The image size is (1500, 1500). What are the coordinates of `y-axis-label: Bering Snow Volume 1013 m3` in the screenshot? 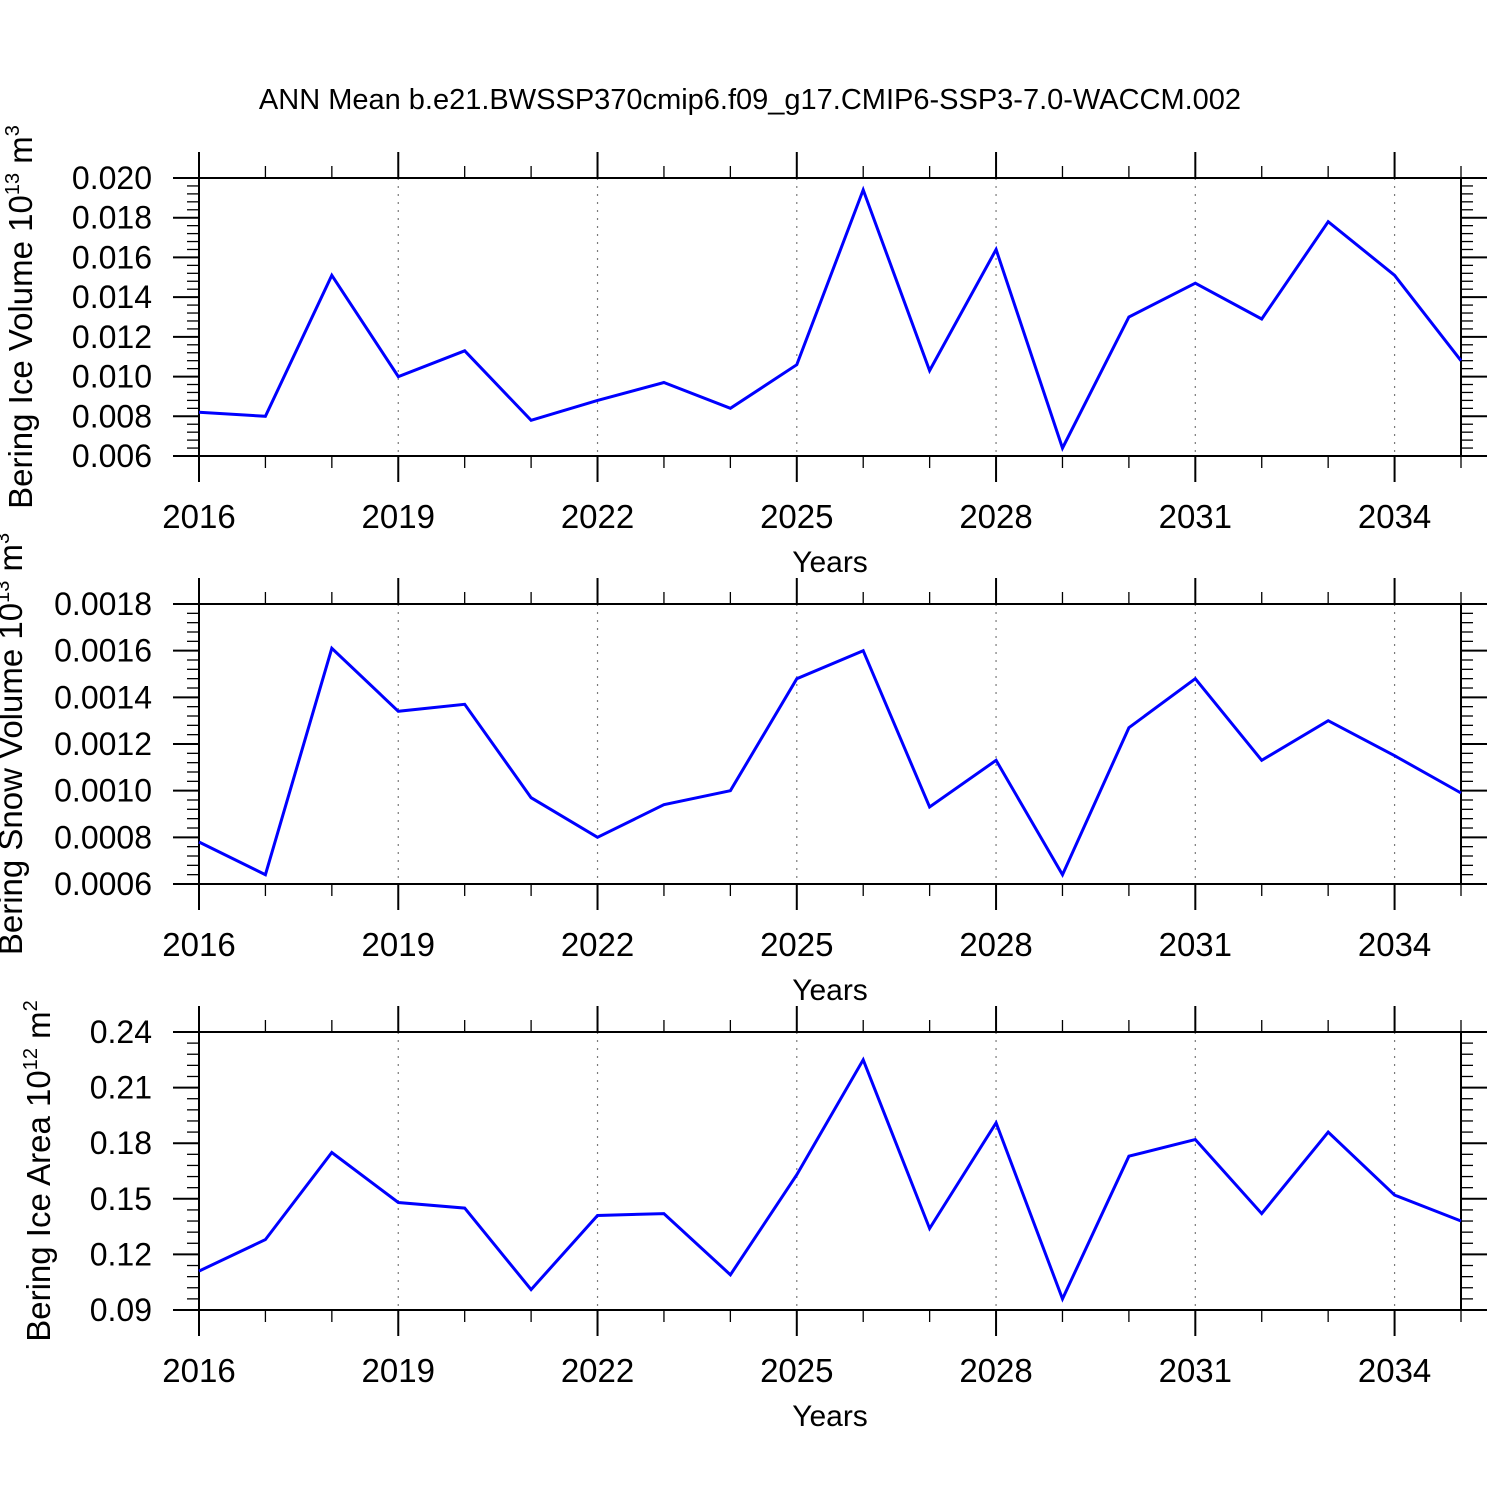 It's located at (14, 744).